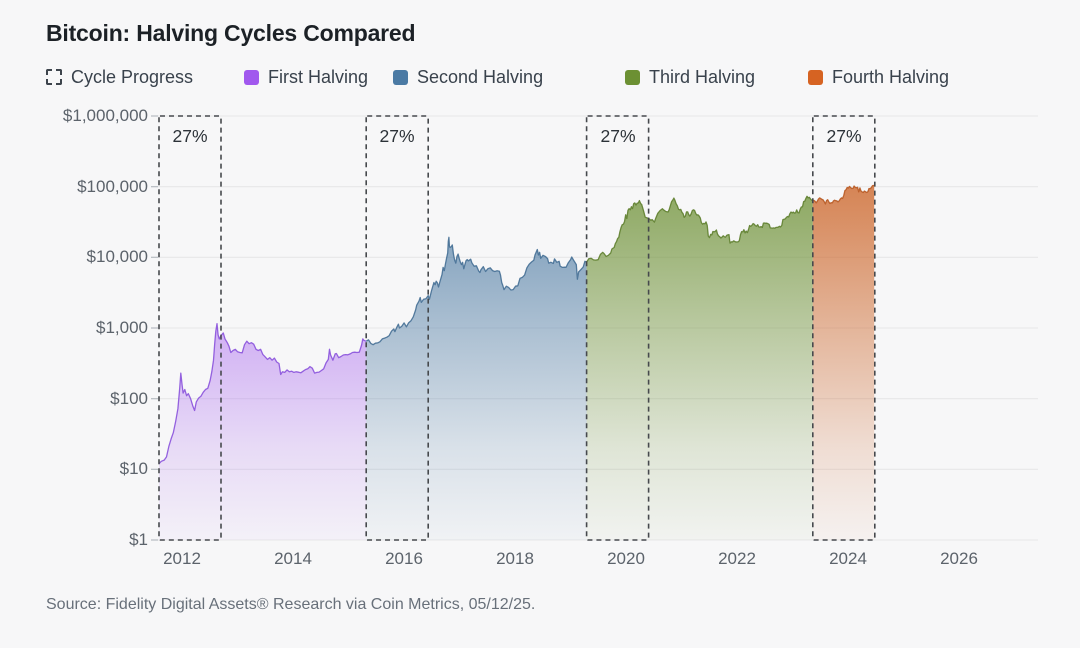 This screenshot has height=648, width=1080. I want to click on legend-item-third-halving: Third Halving, so click(690, 77).